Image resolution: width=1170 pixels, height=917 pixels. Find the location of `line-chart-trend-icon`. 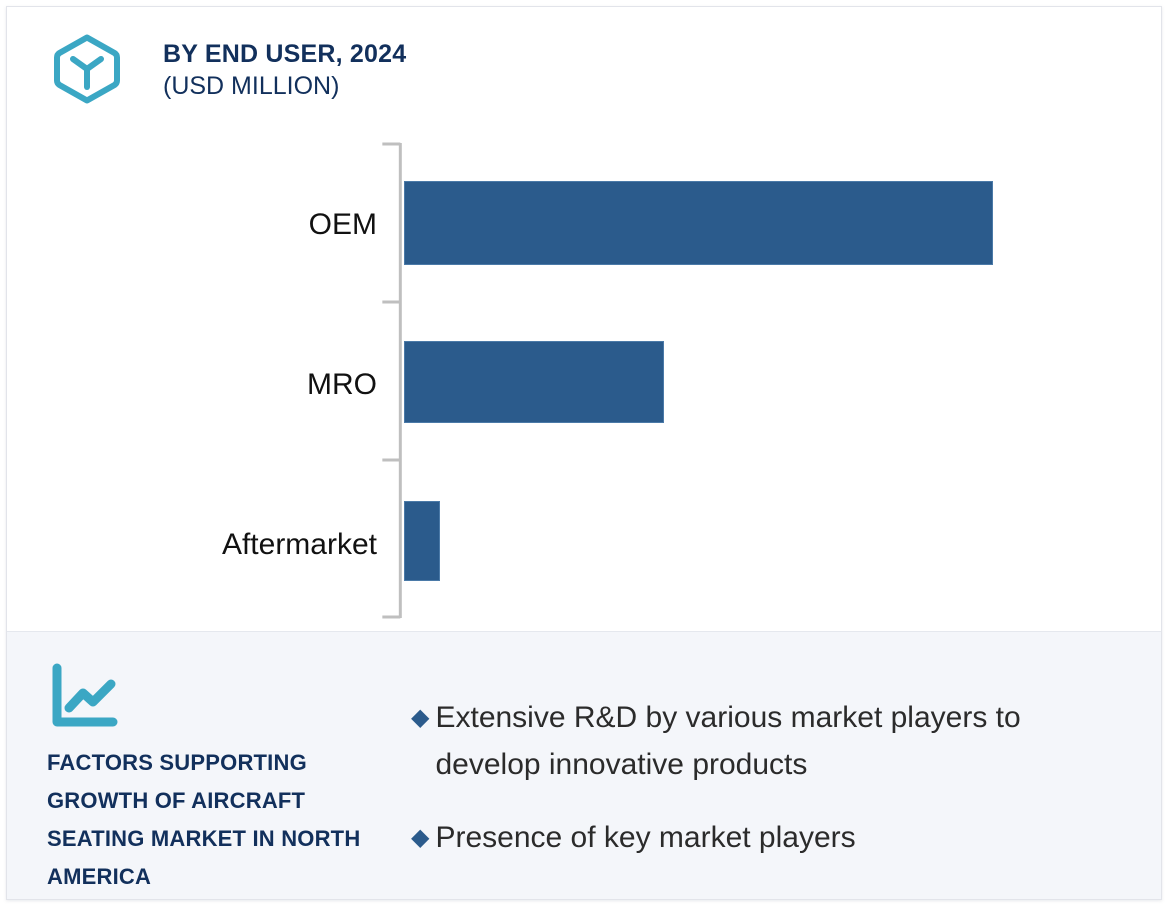

line-chart-trend-icon is located at coordinates (83, 696).